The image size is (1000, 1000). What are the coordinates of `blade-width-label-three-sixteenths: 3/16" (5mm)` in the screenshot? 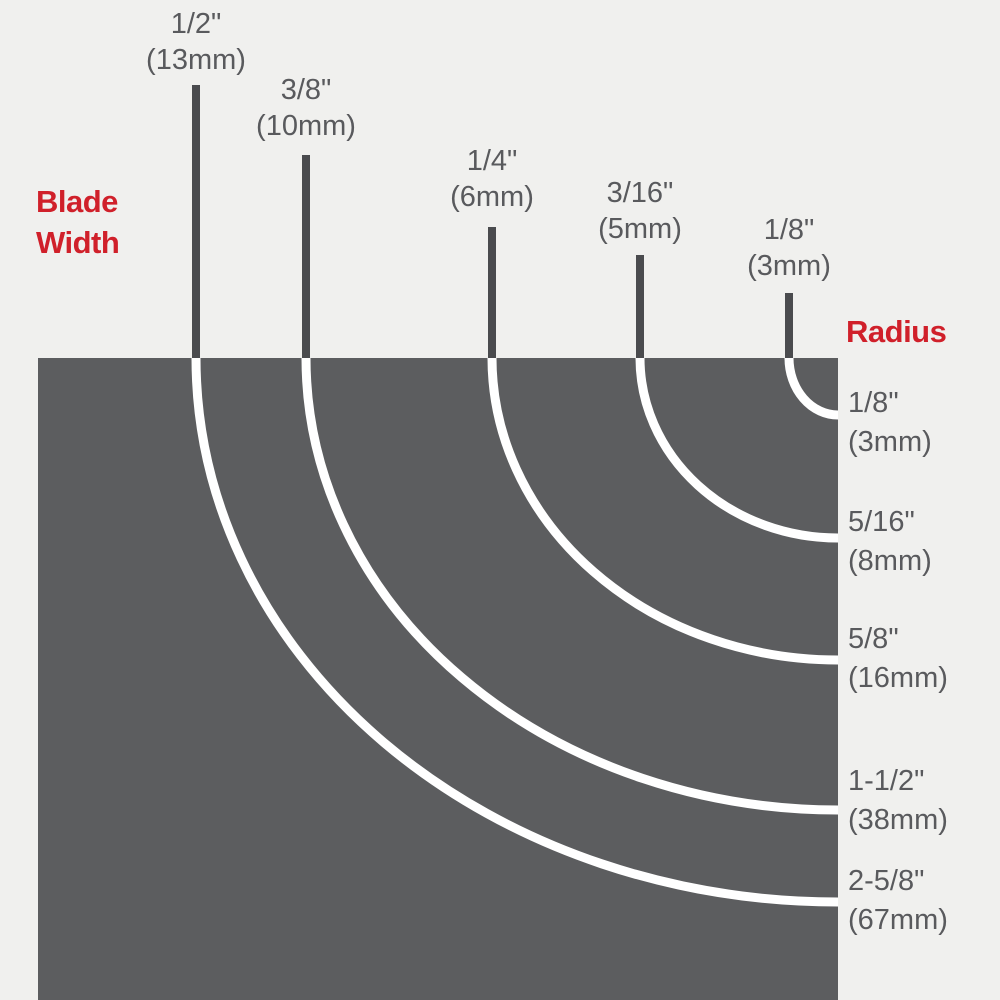 It's located at (640, 211).